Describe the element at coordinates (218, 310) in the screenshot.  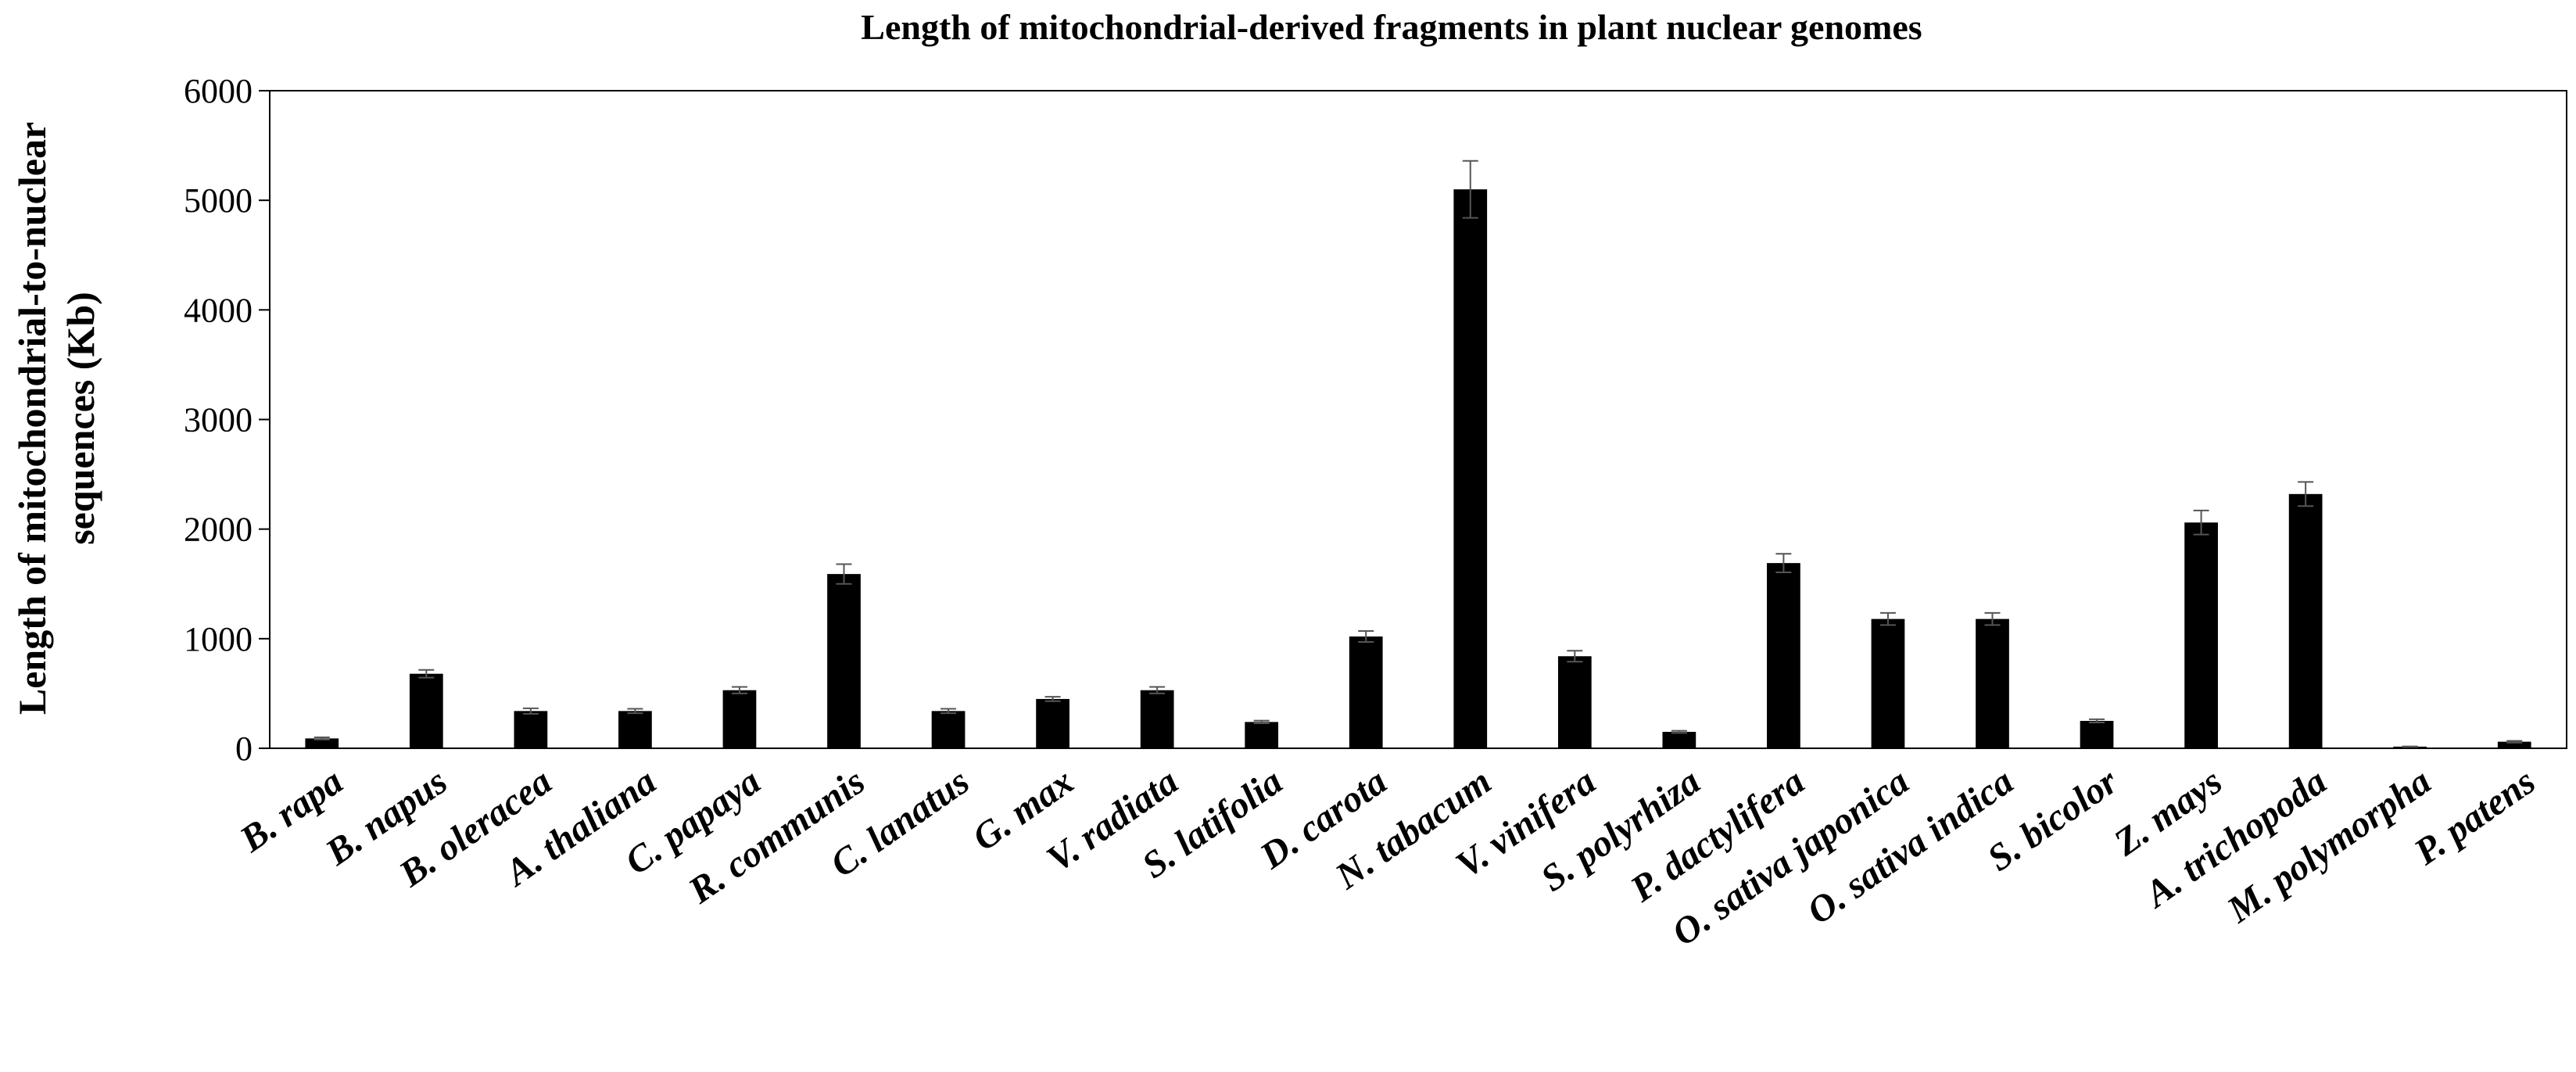
I see `y-tick-label: 4000` at that location.